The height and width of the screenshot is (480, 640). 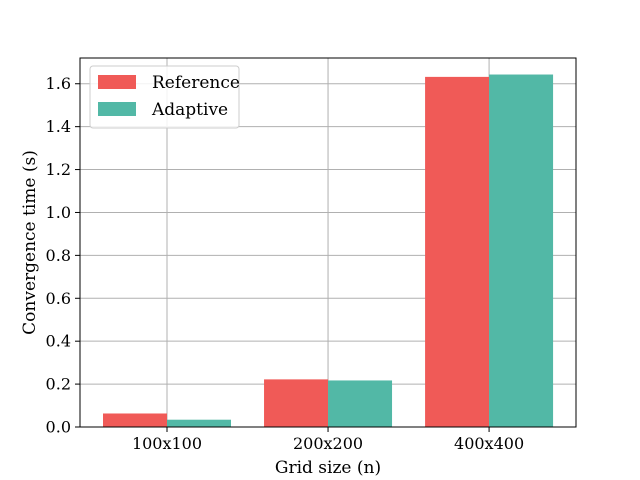 What do you see at coordinates (199, 423) in the screenshot?
I see `bar-adaptive-100x100` at bounding box center [199, 423].